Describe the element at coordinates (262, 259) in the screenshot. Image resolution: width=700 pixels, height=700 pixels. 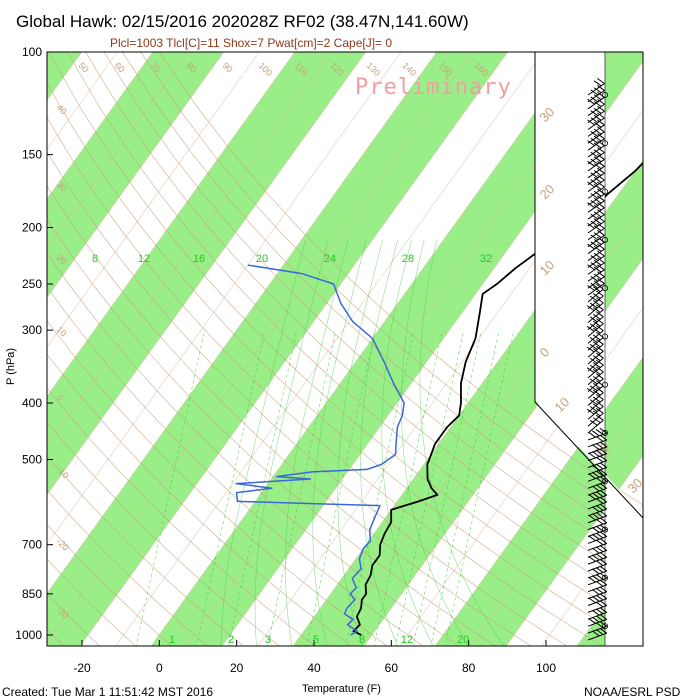
I see `mixing-ratio-label: 20` at that location.